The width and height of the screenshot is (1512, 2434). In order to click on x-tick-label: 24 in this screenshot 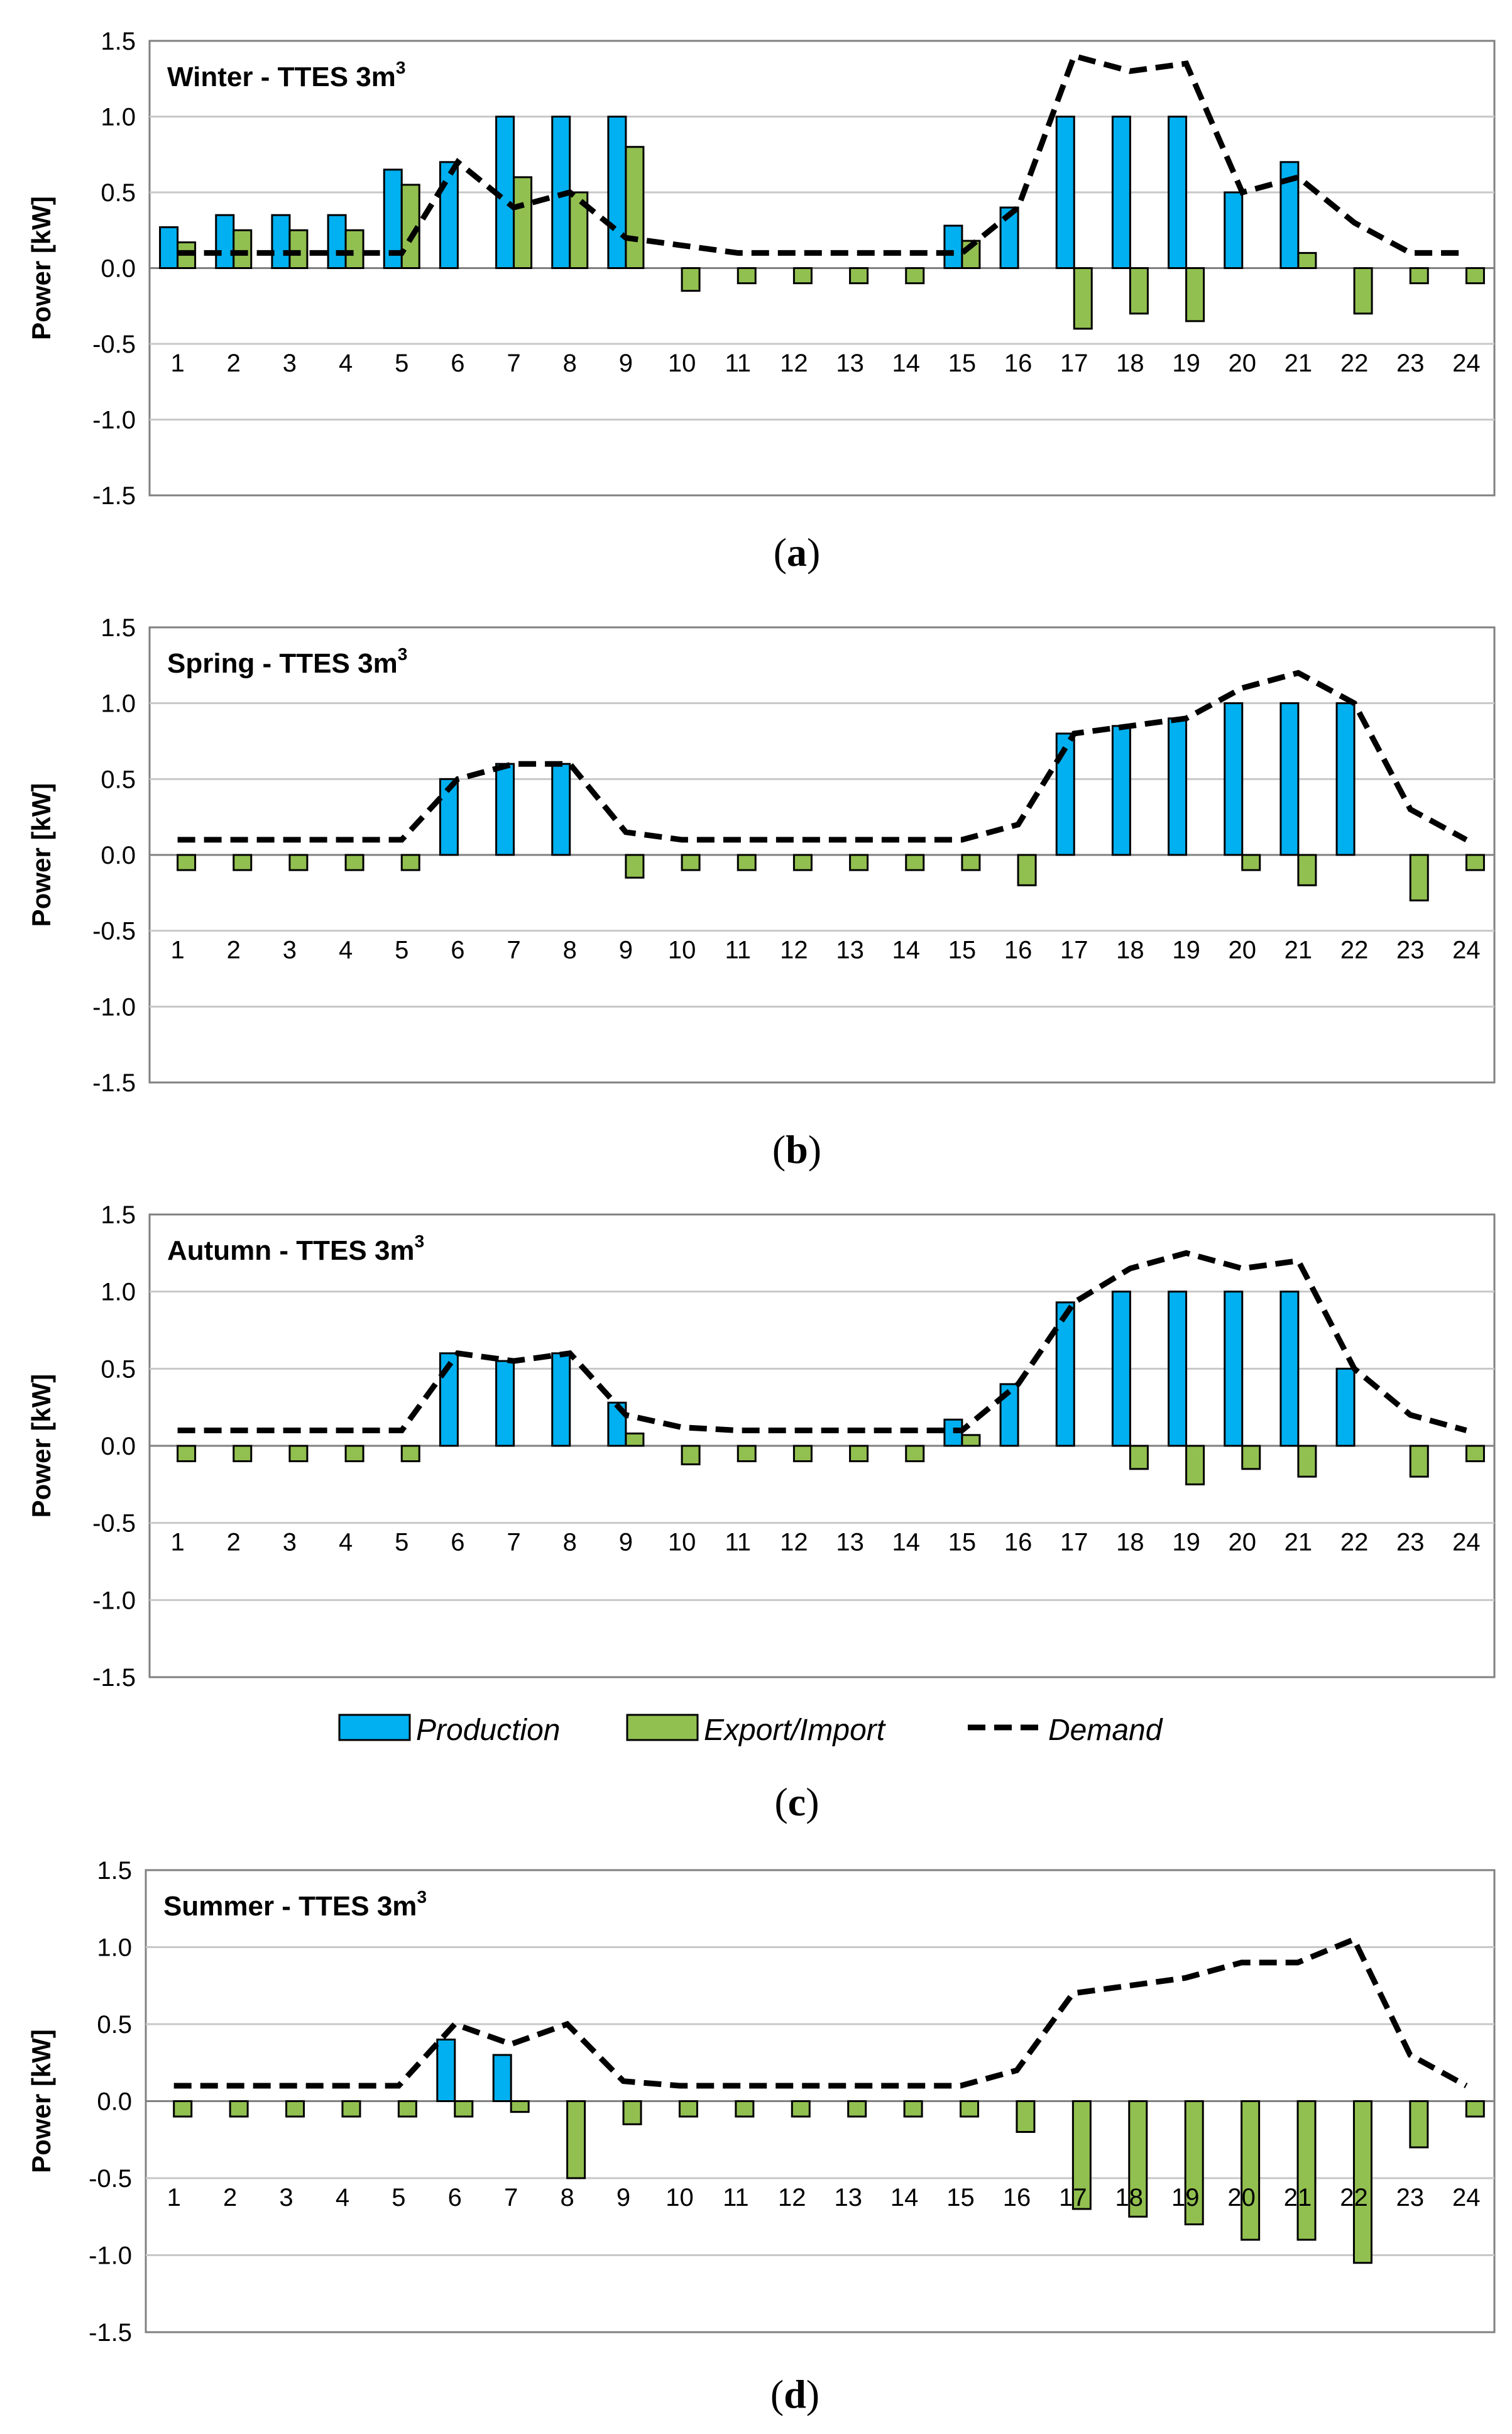, I will do `click(1466, 1542)`.